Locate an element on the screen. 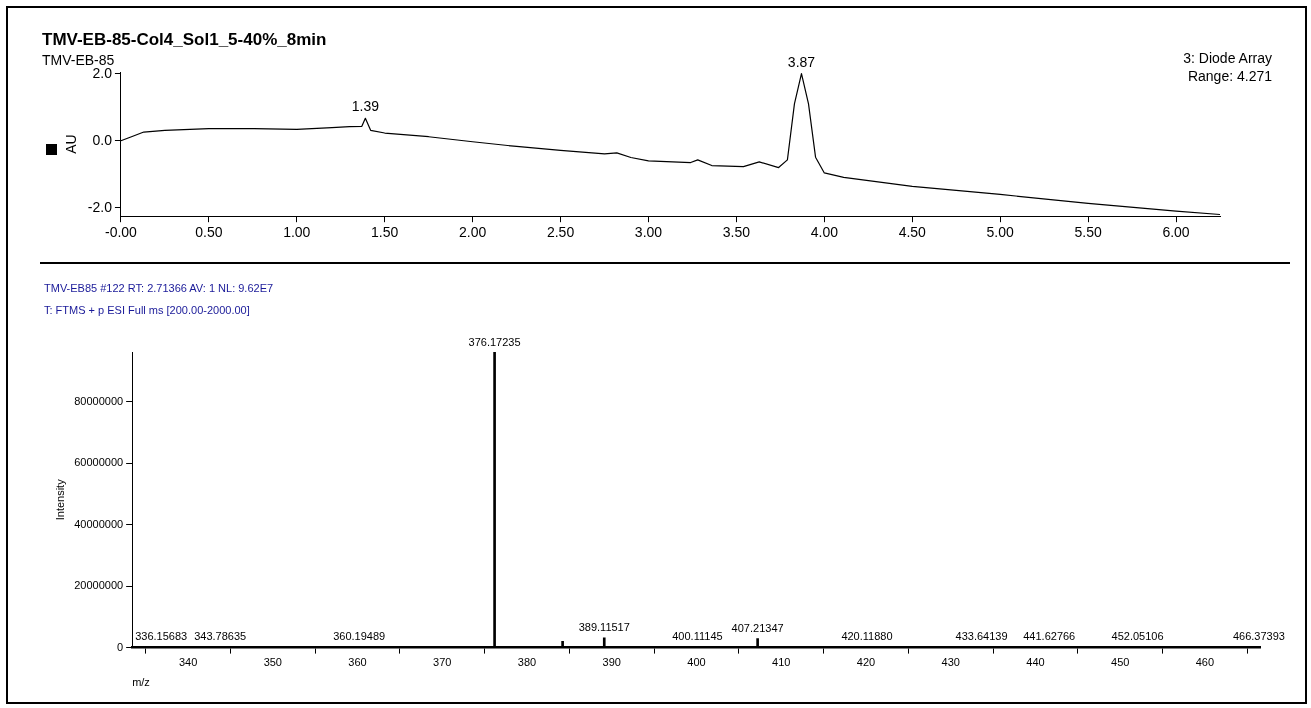 The width and height of the screenshot is (1311, 708). x-tick-label: 2.00 is located at coordinates (473, 232).